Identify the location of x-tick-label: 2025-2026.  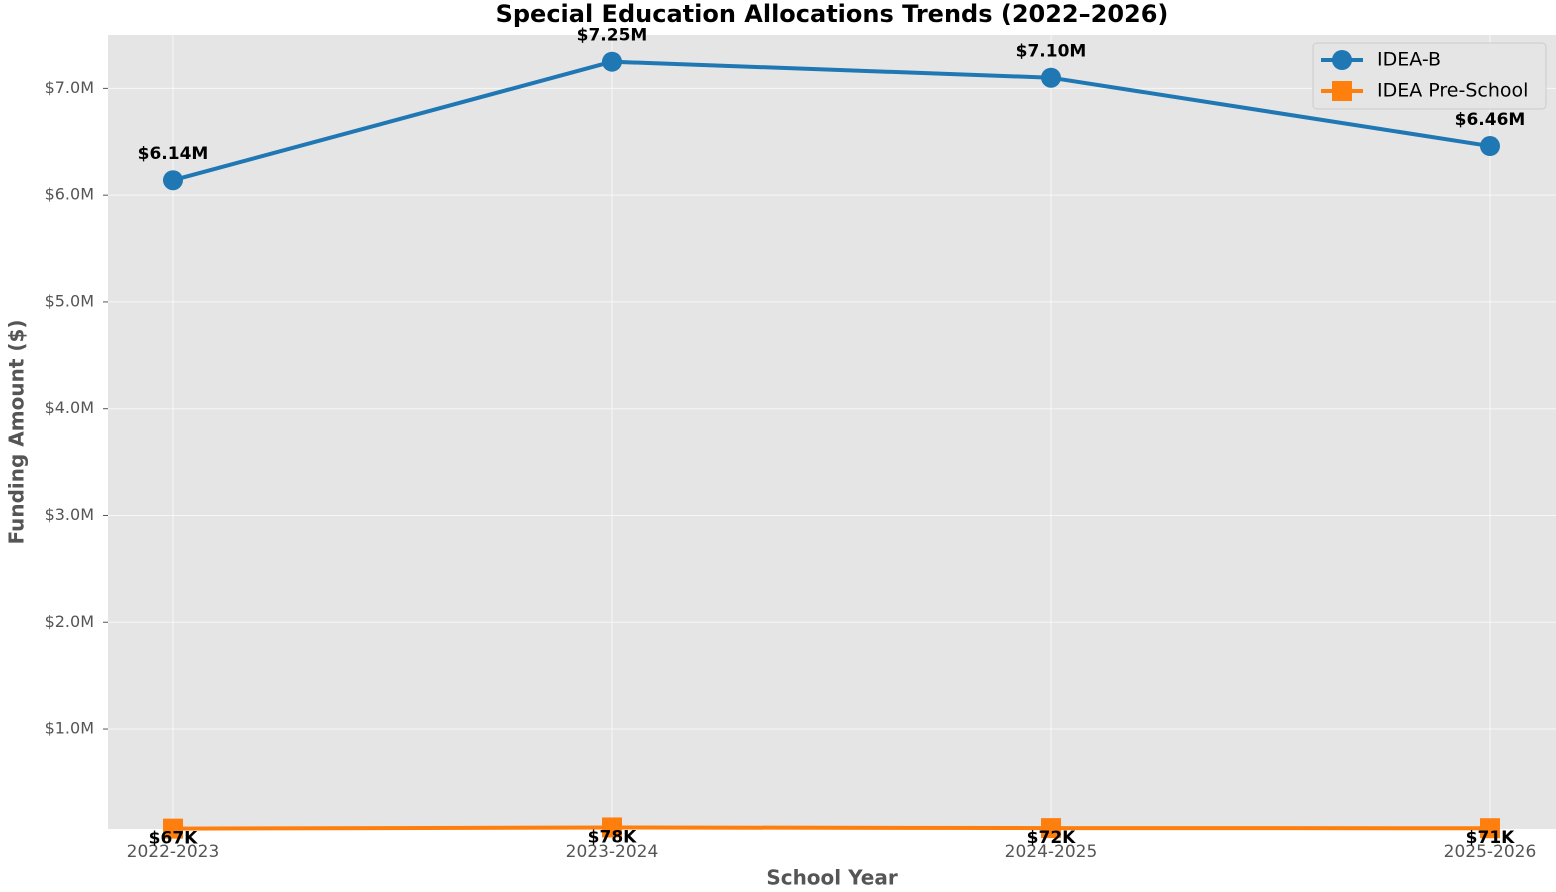
(1490, 852).